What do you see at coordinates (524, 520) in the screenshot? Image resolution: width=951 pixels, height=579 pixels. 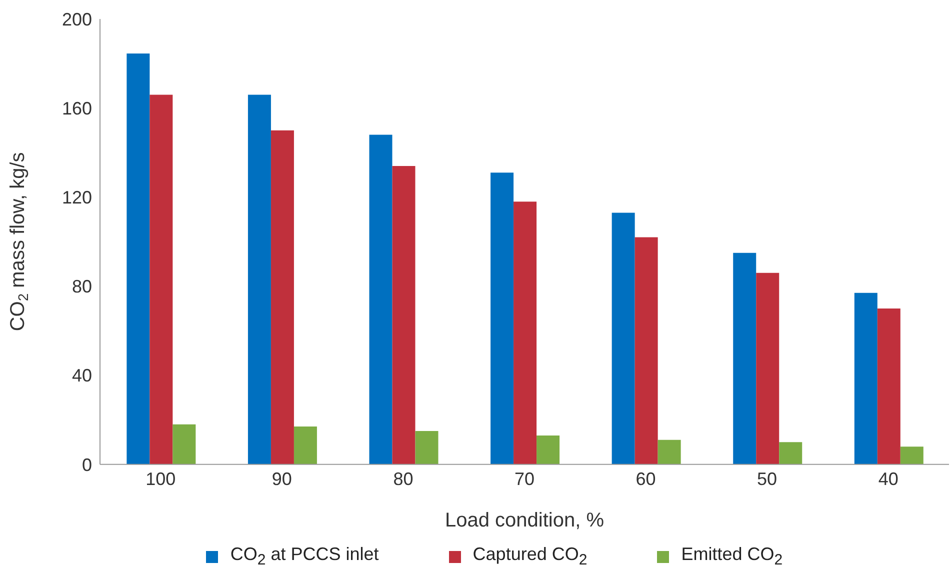 I see `x-axis-title: Load condition, %` at bounding box center [524, 520].